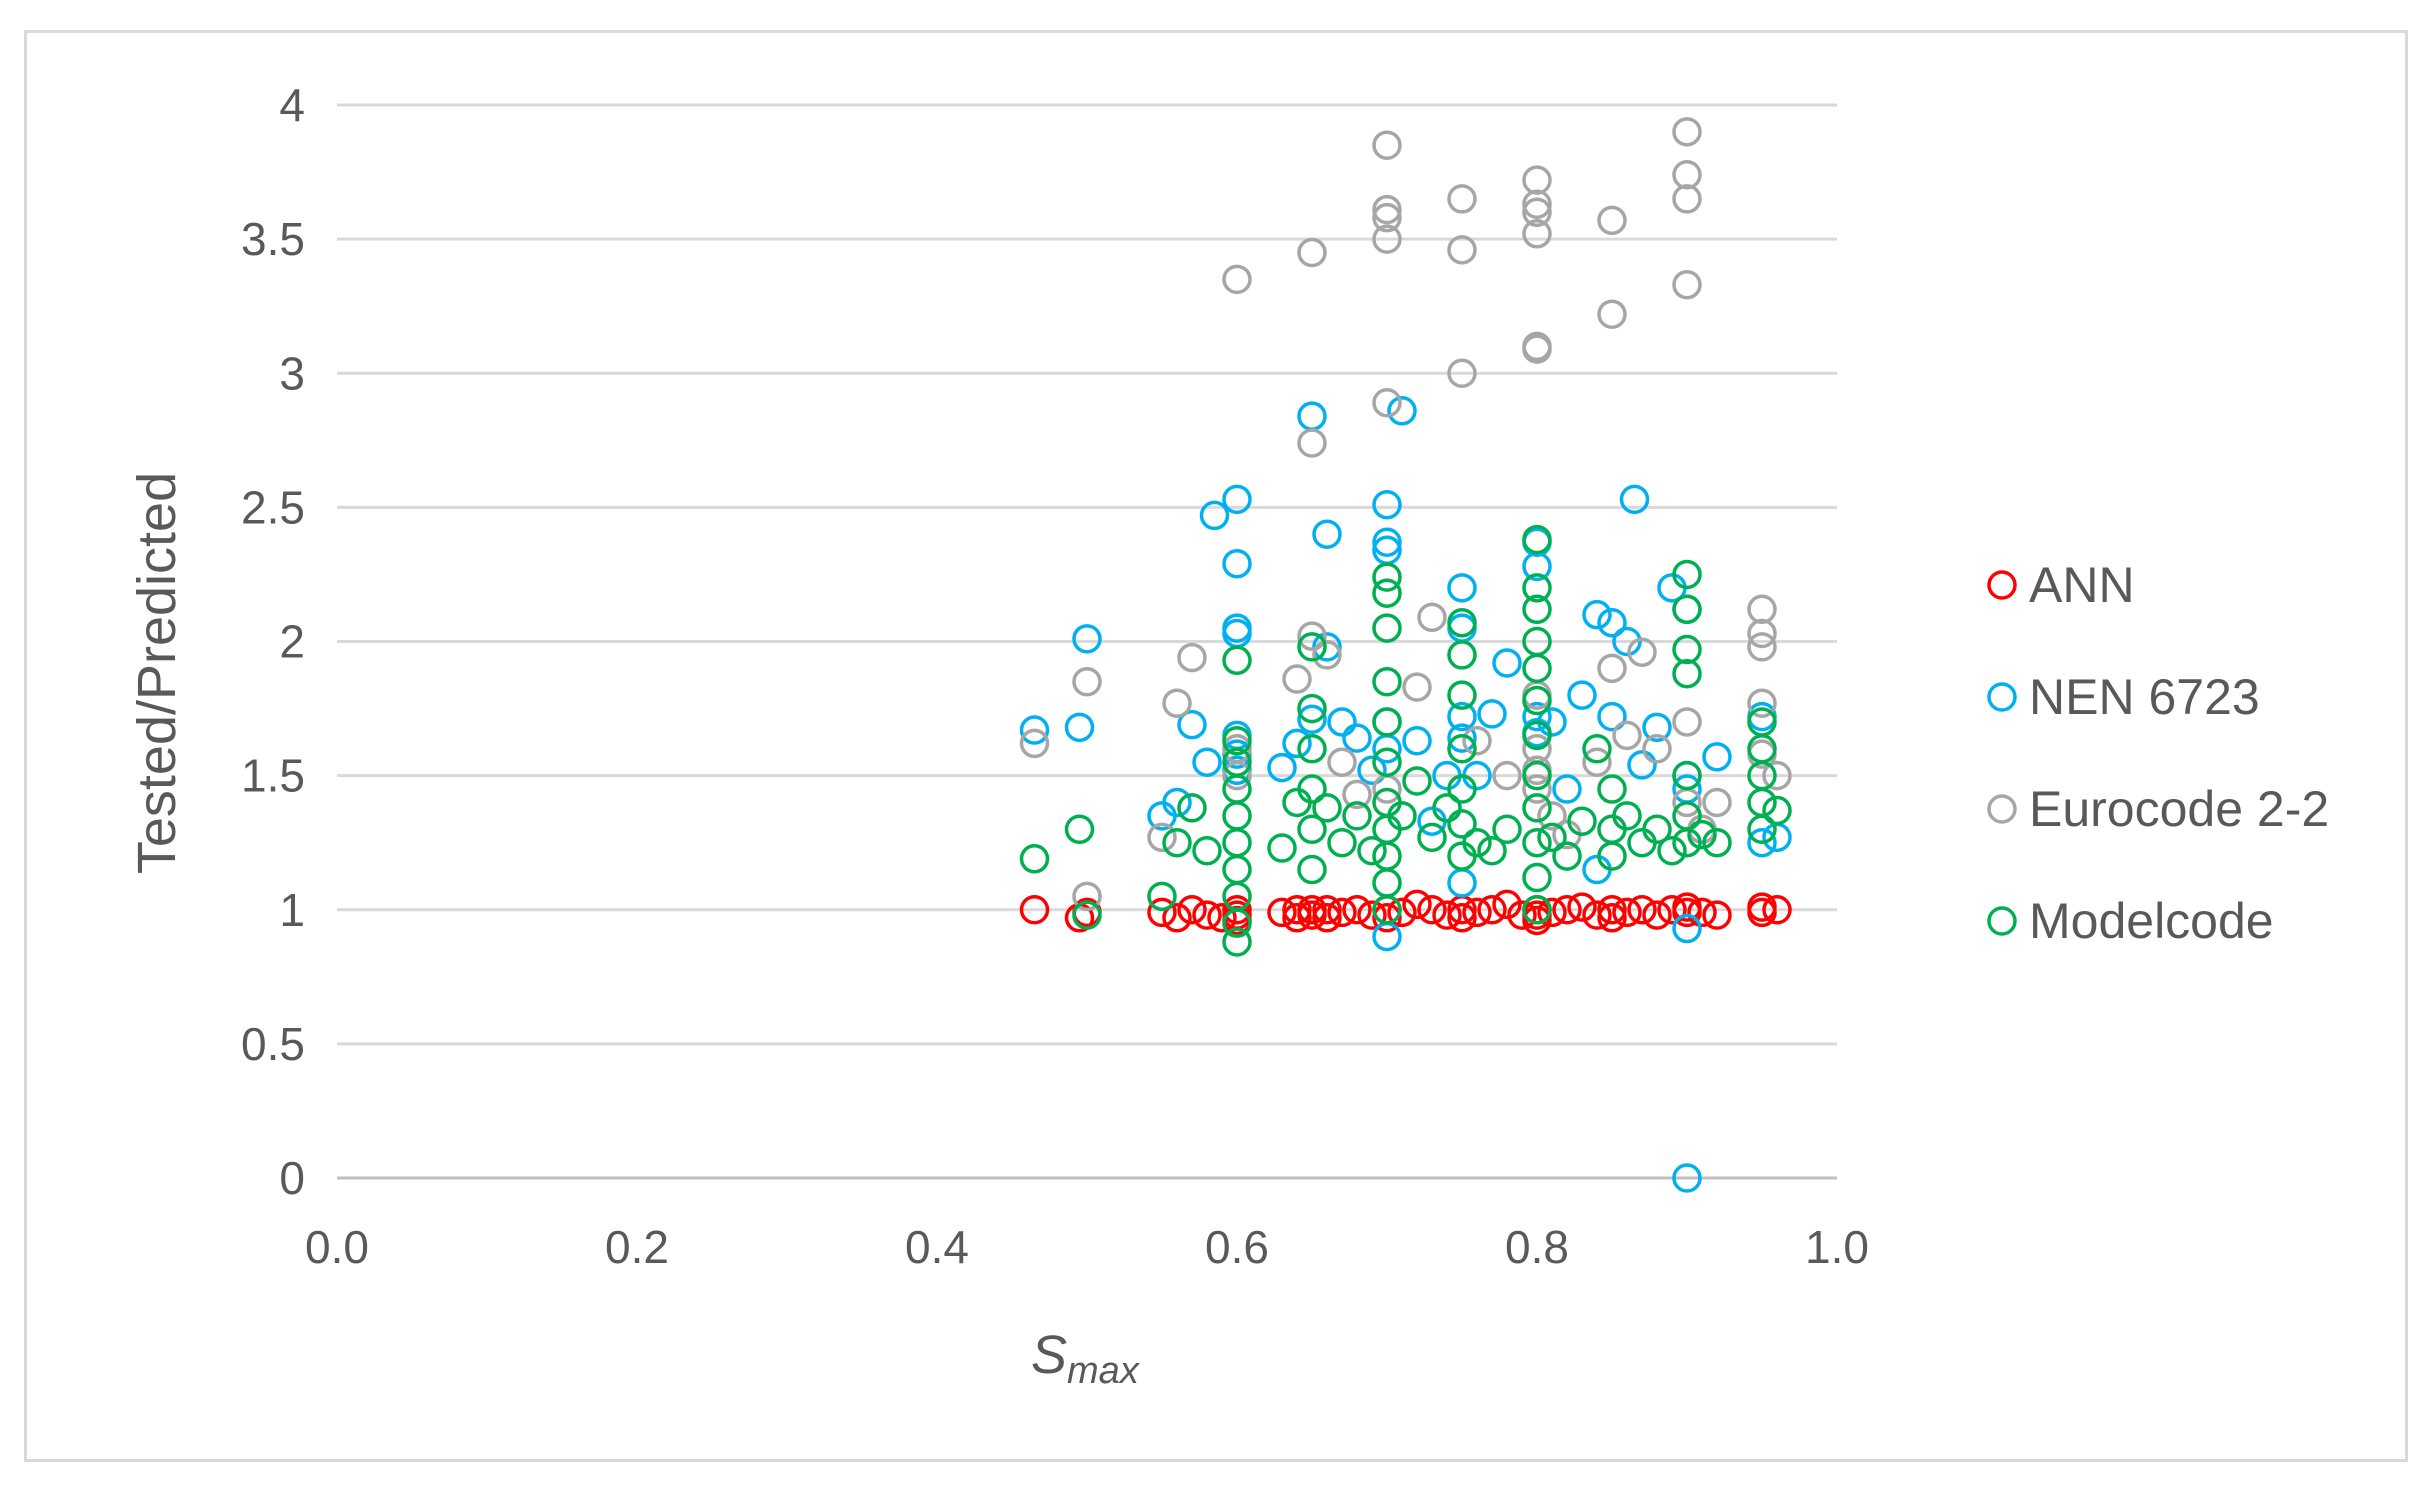  Describe the element at coordinates (273, 239) in the screenshot. I see `y-tick-label: 3.5` at that location.